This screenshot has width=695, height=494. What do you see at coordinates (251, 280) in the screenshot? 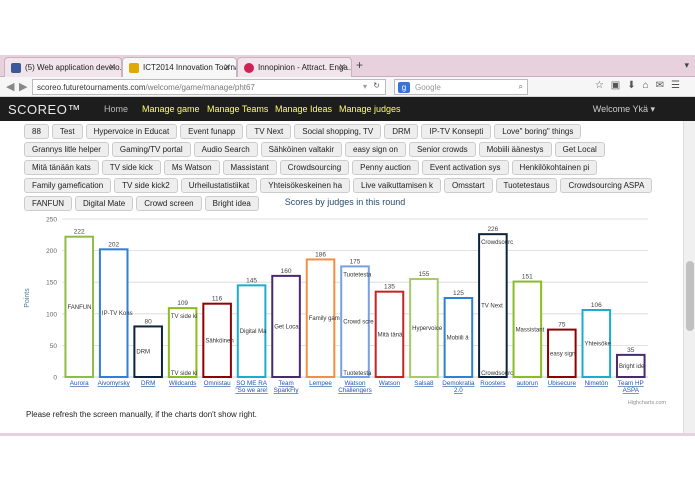
I see `data-label: 145` at bounding box center [251, 280].